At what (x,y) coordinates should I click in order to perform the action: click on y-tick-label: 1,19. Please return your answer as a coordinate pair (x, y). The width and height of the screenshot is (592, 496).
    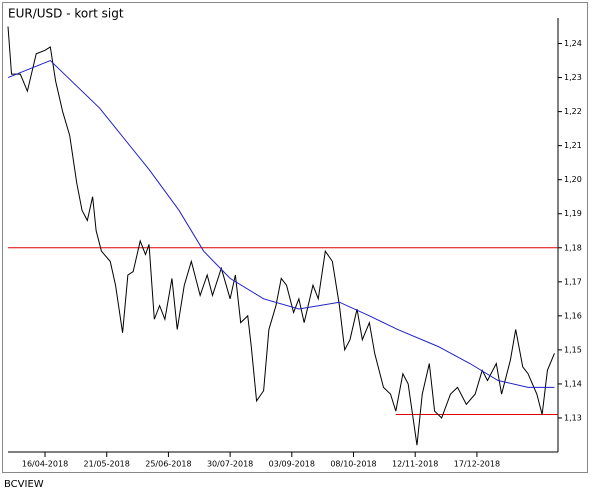
    Looking at the image, I should click on (573, 213).